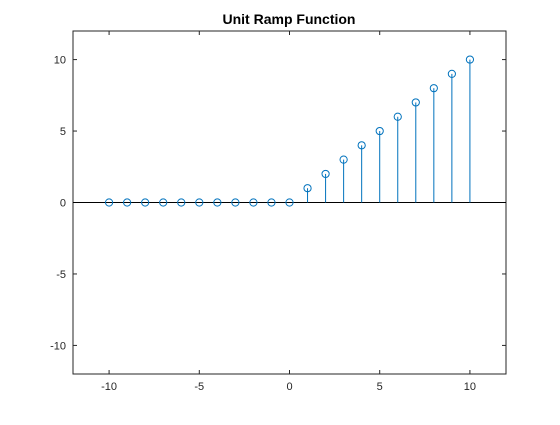  I want to click on x-tick-label: 10, so click(470, 387).